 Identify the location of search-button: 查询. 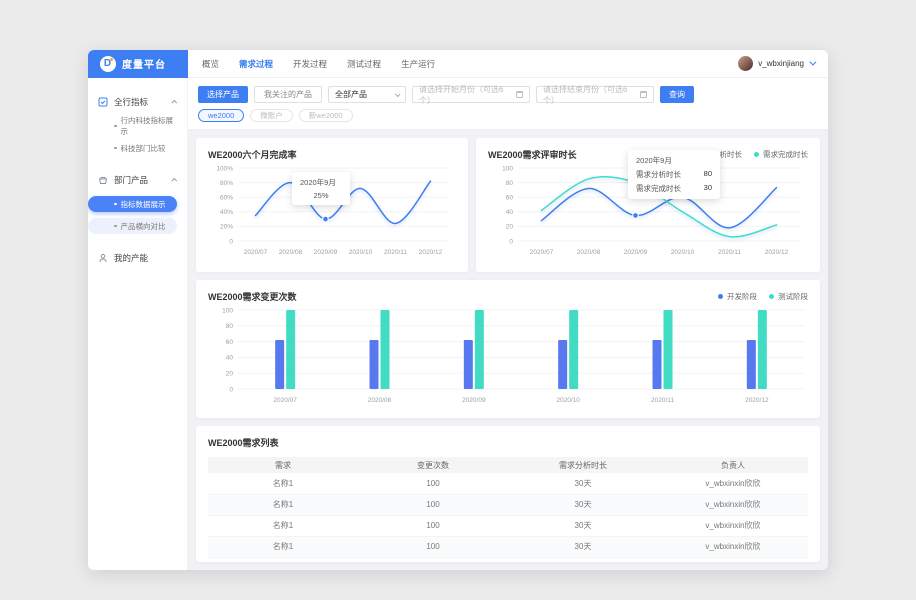
(677, 94).